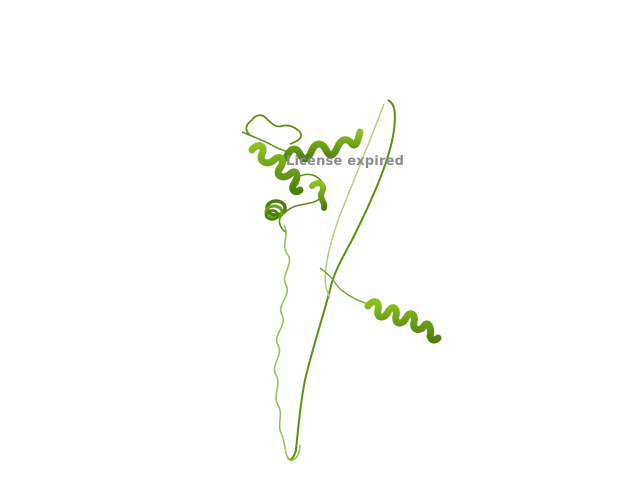 The image size is (640, 480). I want to click on helix-lower-right, so click(403, 321).